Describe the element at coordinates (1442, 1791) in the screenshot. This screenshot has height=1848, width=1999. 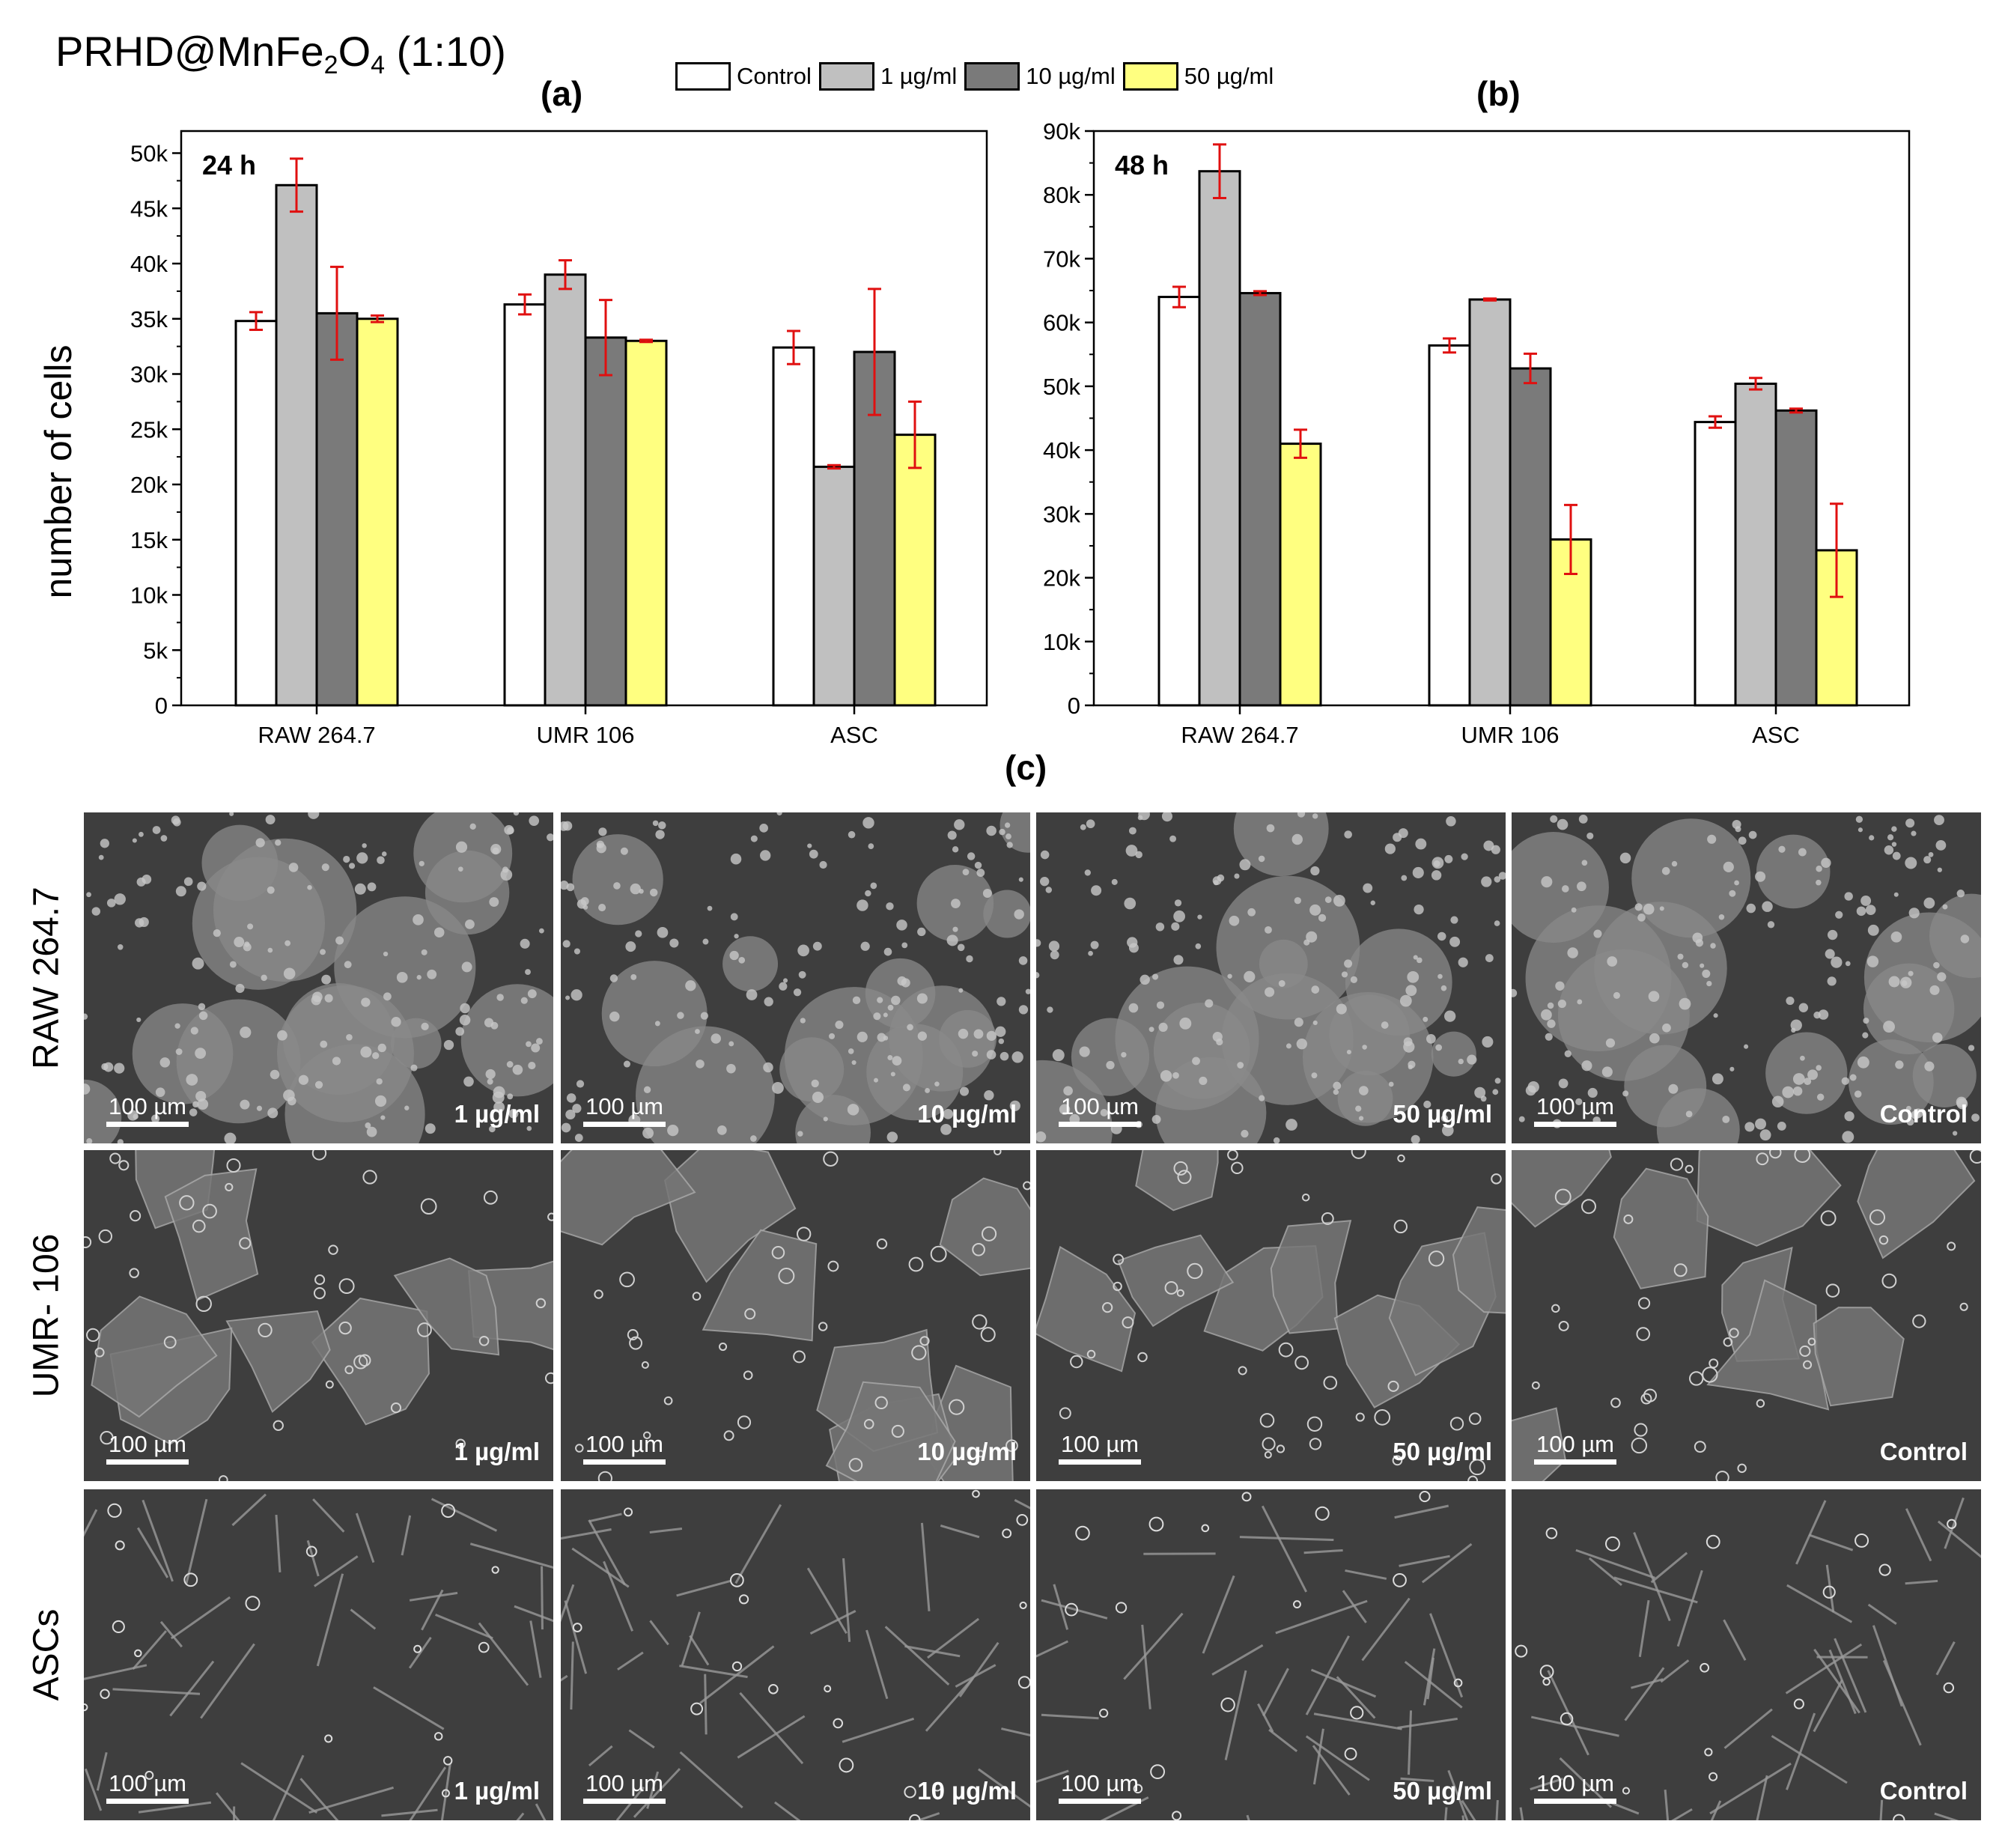
I see `concentration-label: 50 µg/ml` at that location.